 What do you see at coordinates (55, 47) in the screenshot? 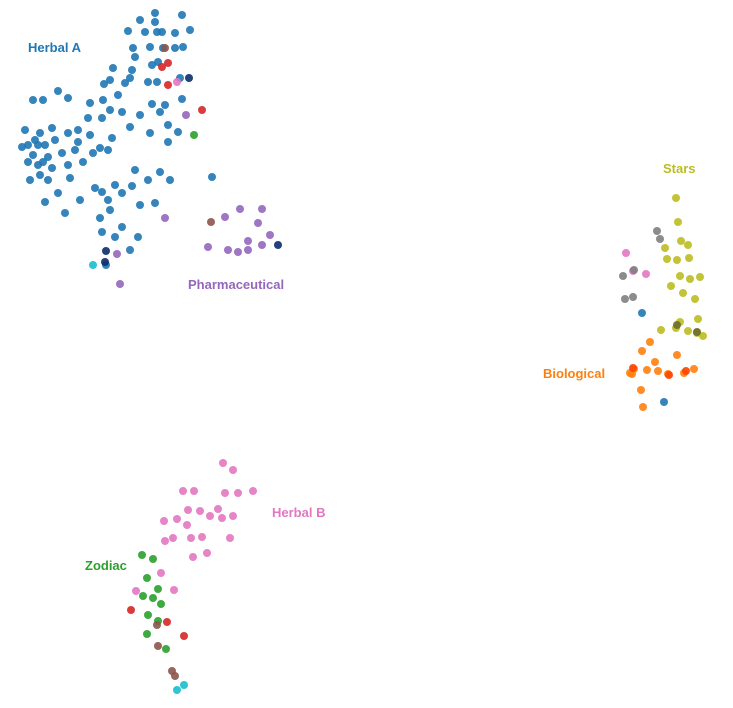
I see `cluster-label-herbal-a: Herbal A` at bounding box center [55, 47].